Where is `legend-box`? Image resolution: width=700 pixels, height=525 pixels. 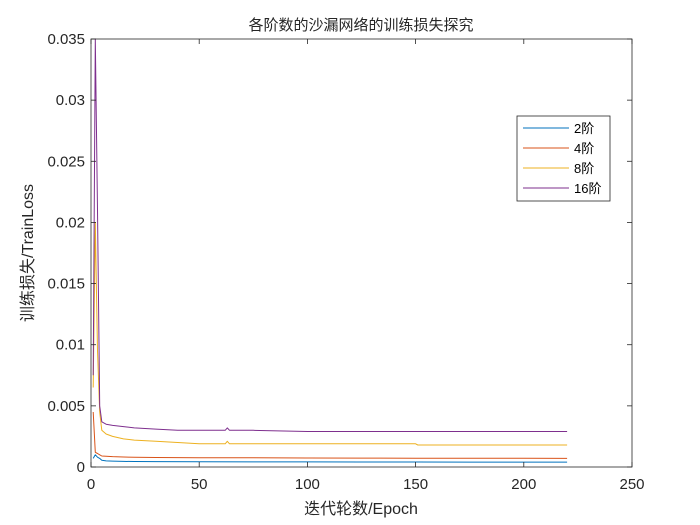
legend-box is located at coordinates (563, 158).